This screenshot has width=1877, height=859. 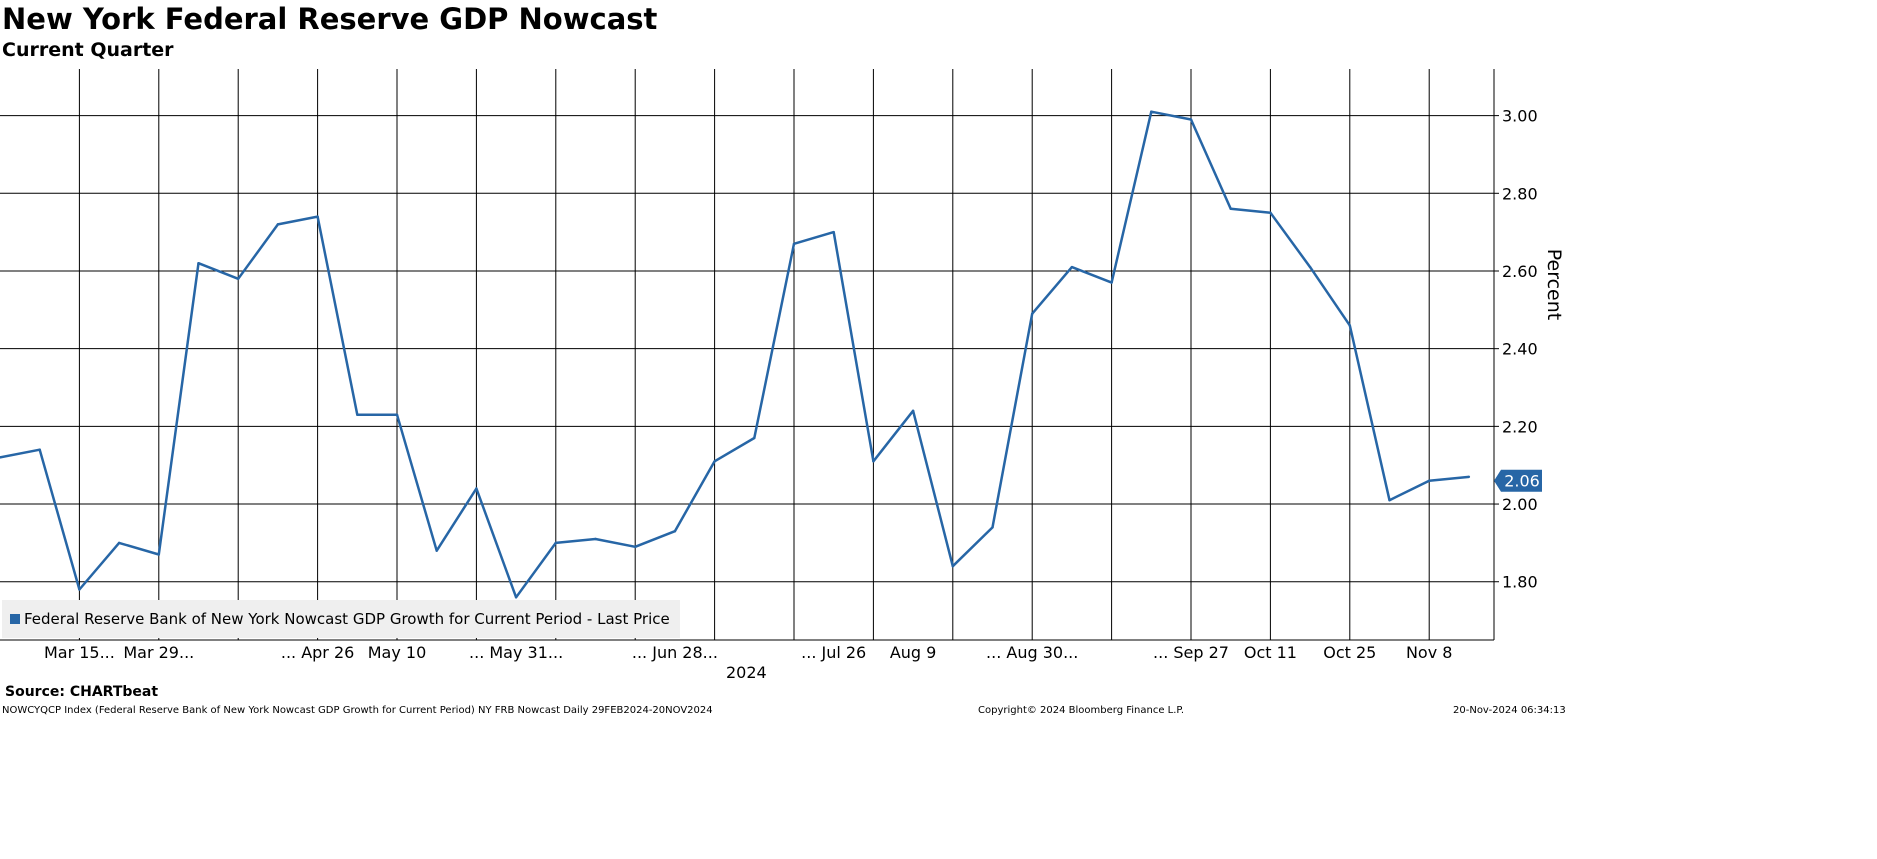 What do you see at coordinates (1429, 652) in the screenshot?
I see `x-tick-label: Nov 8` at bounding box center [1429, 652].